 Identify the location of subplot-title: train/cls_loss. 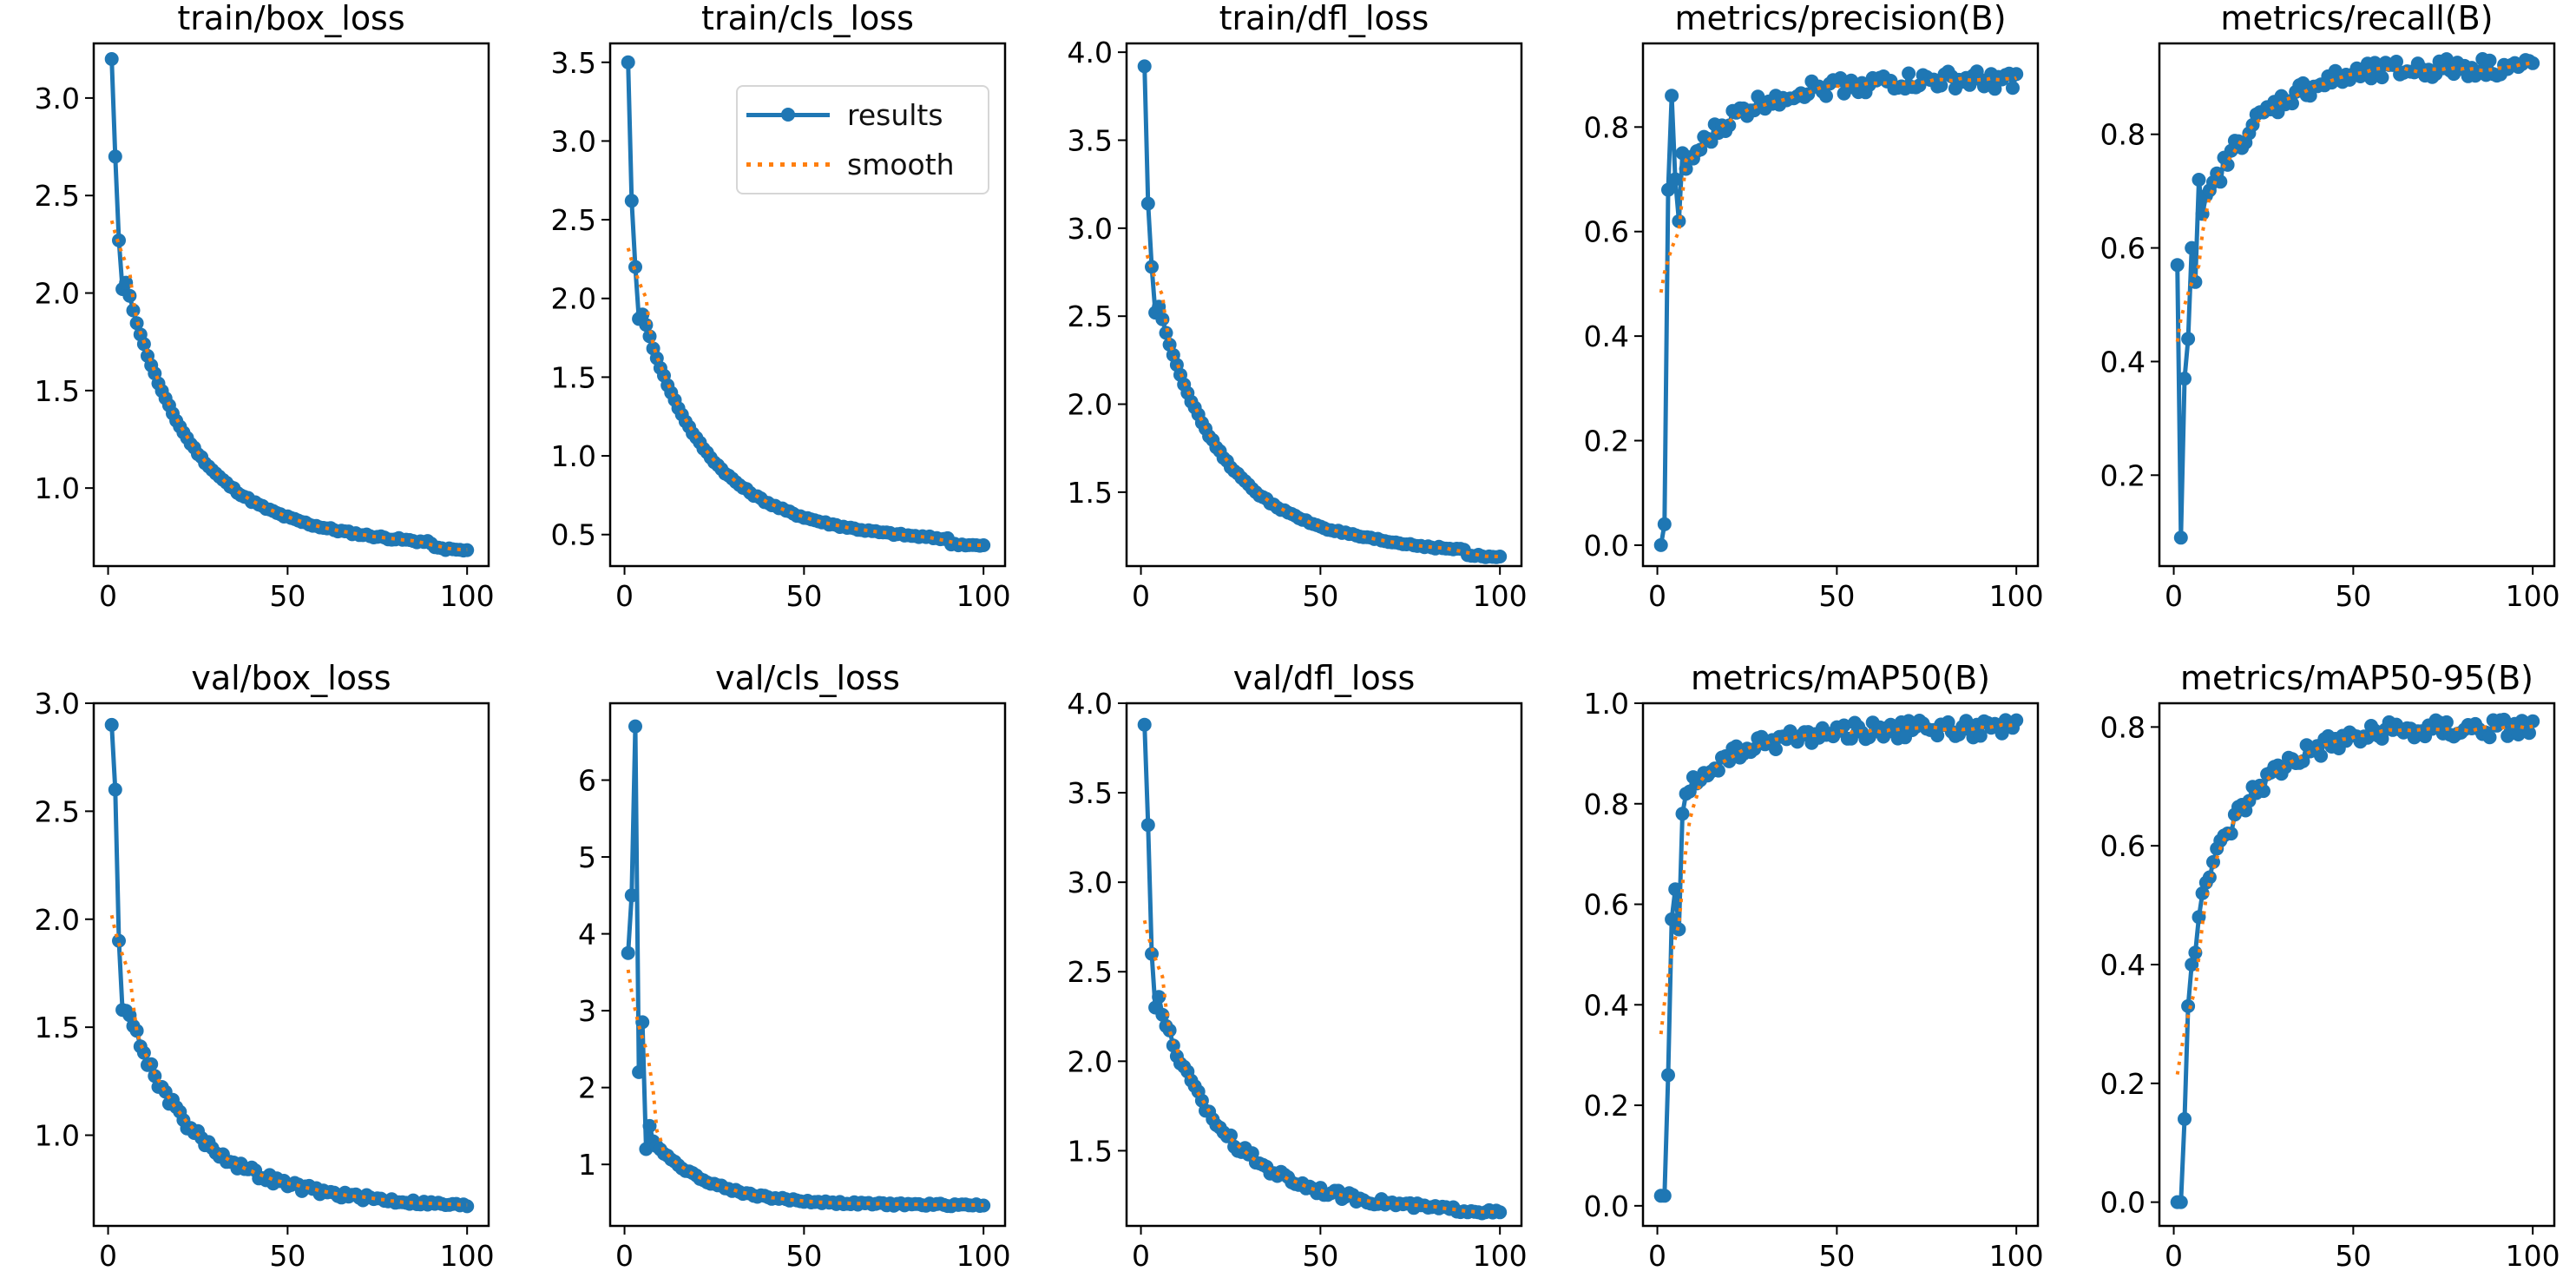
(808, 18).